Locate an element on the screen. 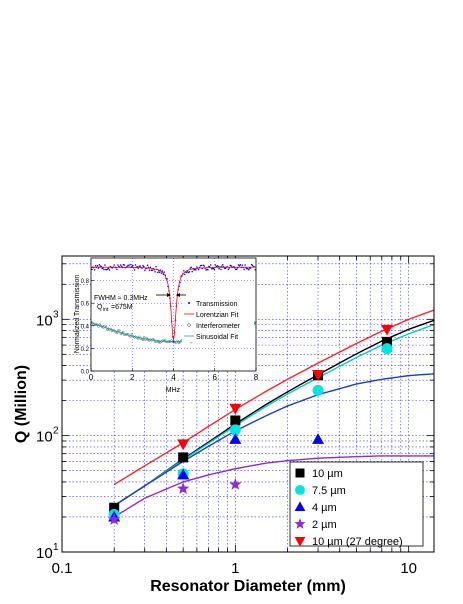 The width and height of the screenshot is (463, 604). legend-markers is located at coordinates (300, 507).